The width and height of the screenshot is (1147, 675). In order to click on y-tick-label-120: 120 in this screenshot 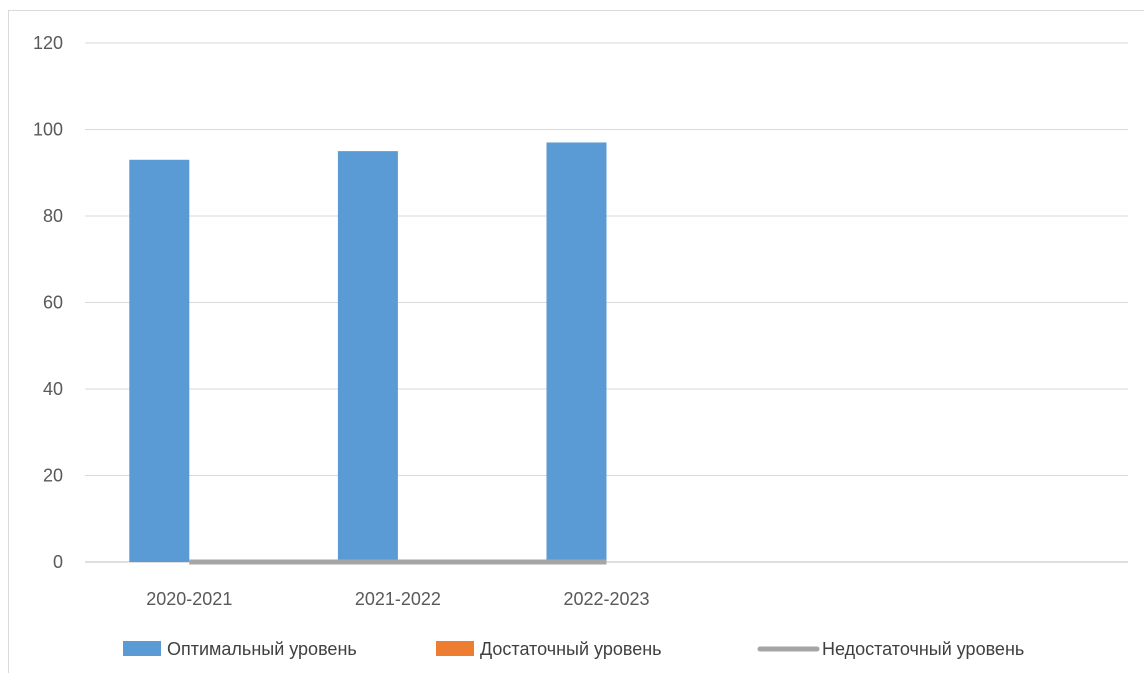, I will do `click(48, 43)`.